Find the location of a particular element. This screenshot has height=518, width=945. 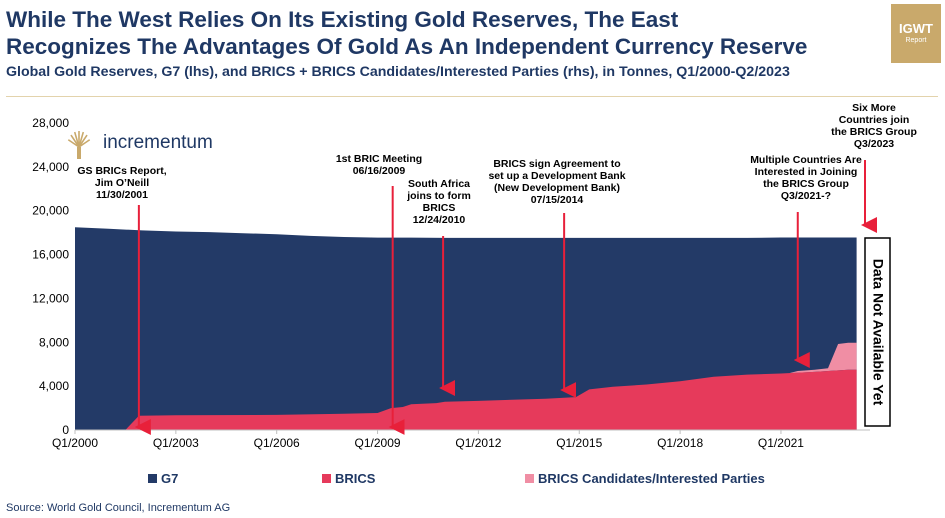

x-tick-label: Q1/2015 is located at coordinates (579, 443).